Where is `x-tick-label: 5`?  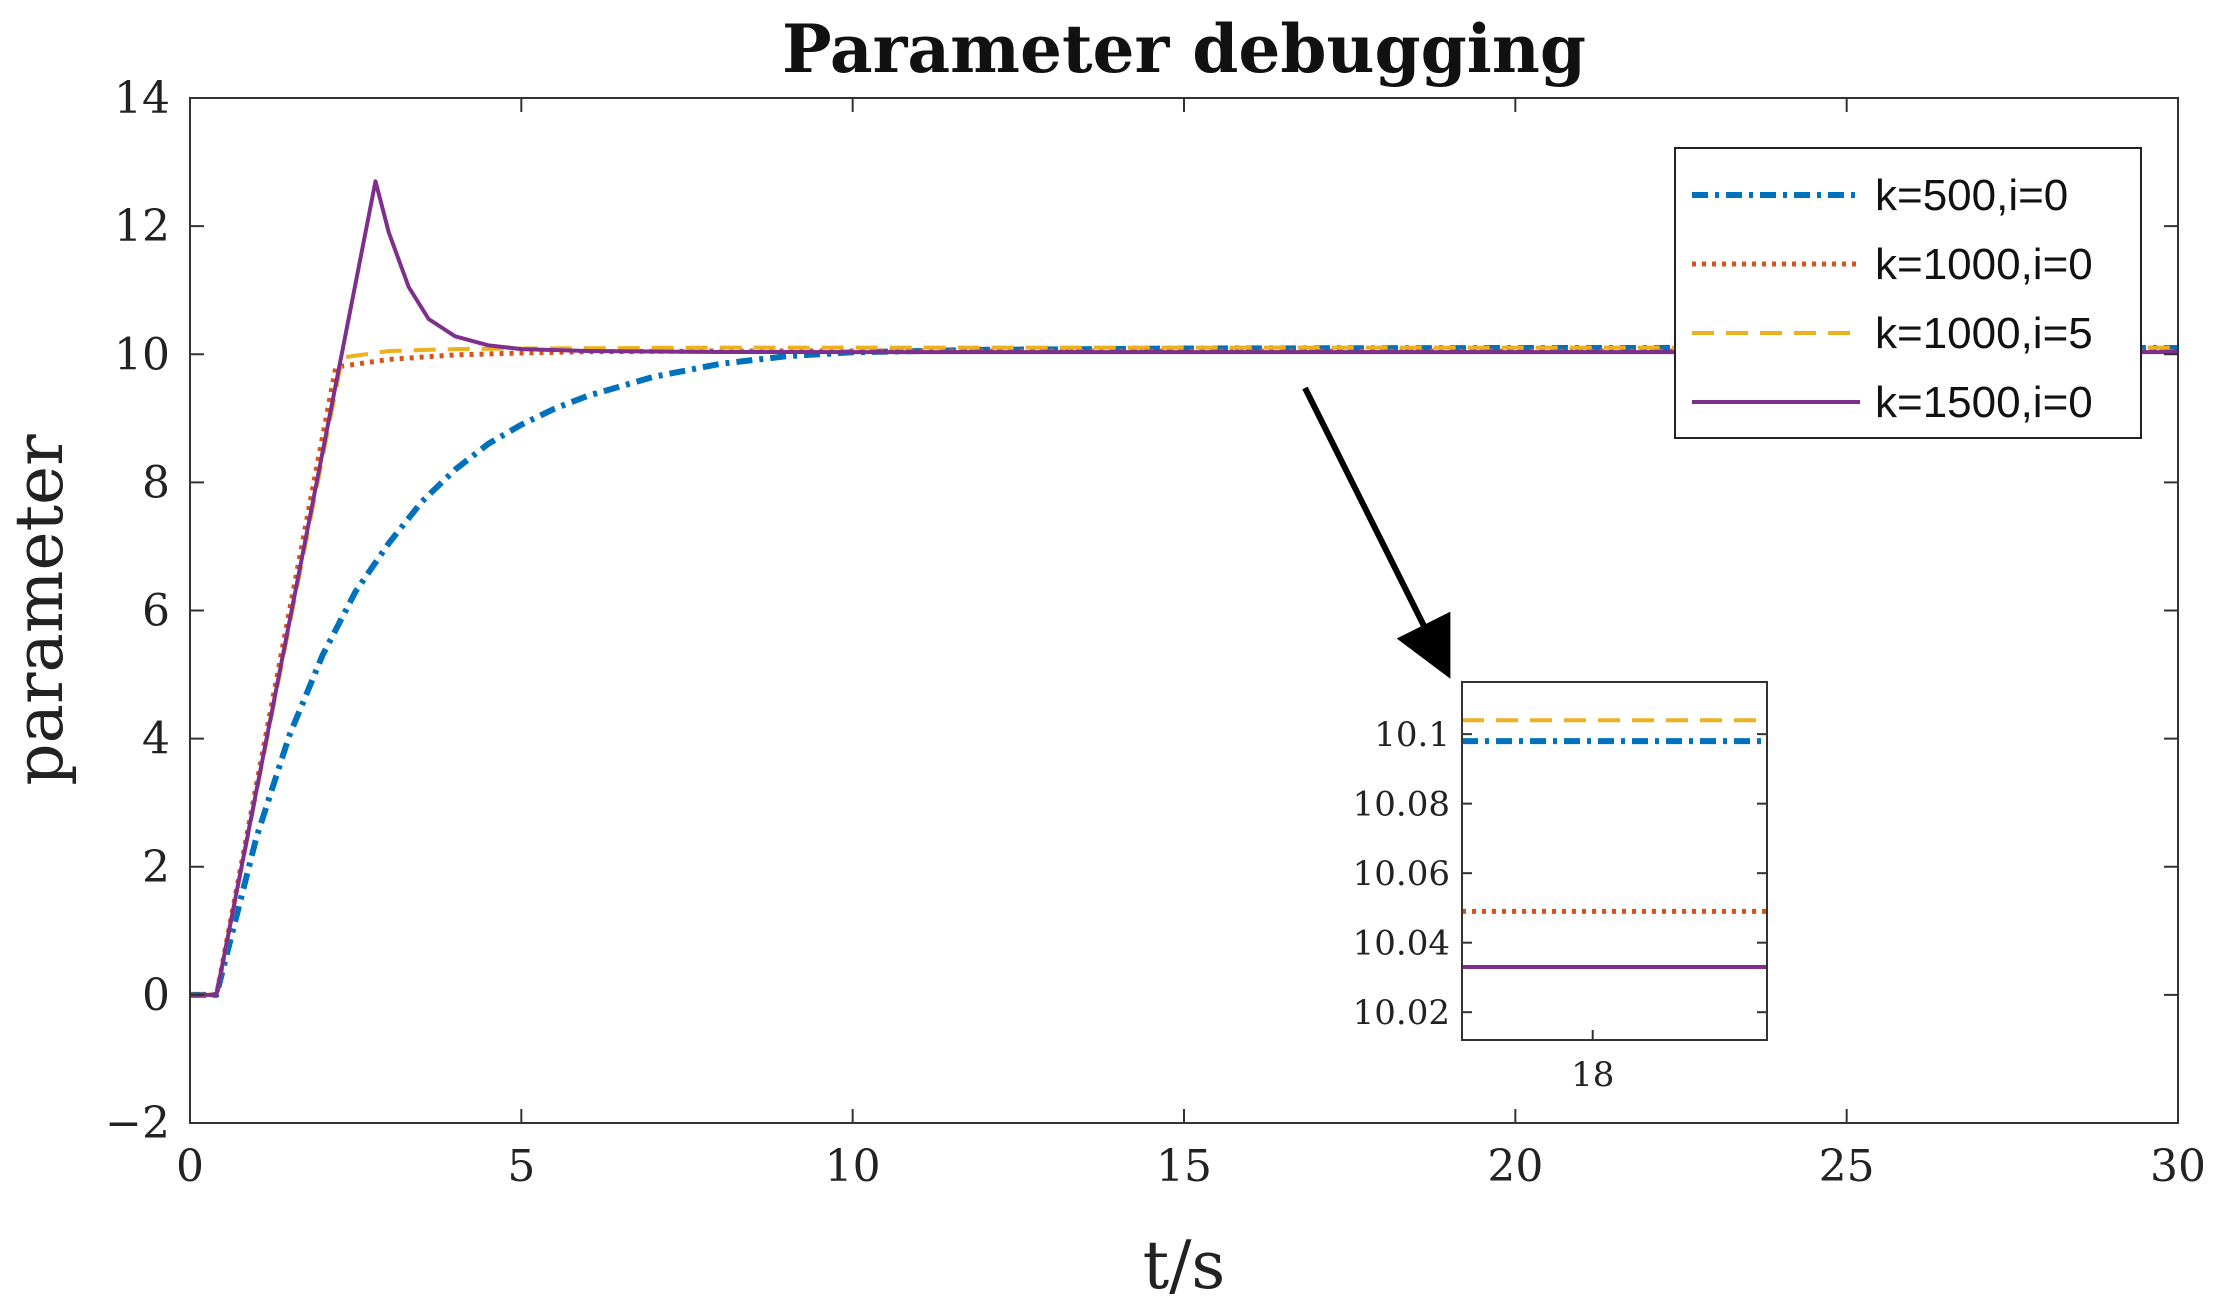
x-tick-label: 5 is located at coordinates (521, 1166).